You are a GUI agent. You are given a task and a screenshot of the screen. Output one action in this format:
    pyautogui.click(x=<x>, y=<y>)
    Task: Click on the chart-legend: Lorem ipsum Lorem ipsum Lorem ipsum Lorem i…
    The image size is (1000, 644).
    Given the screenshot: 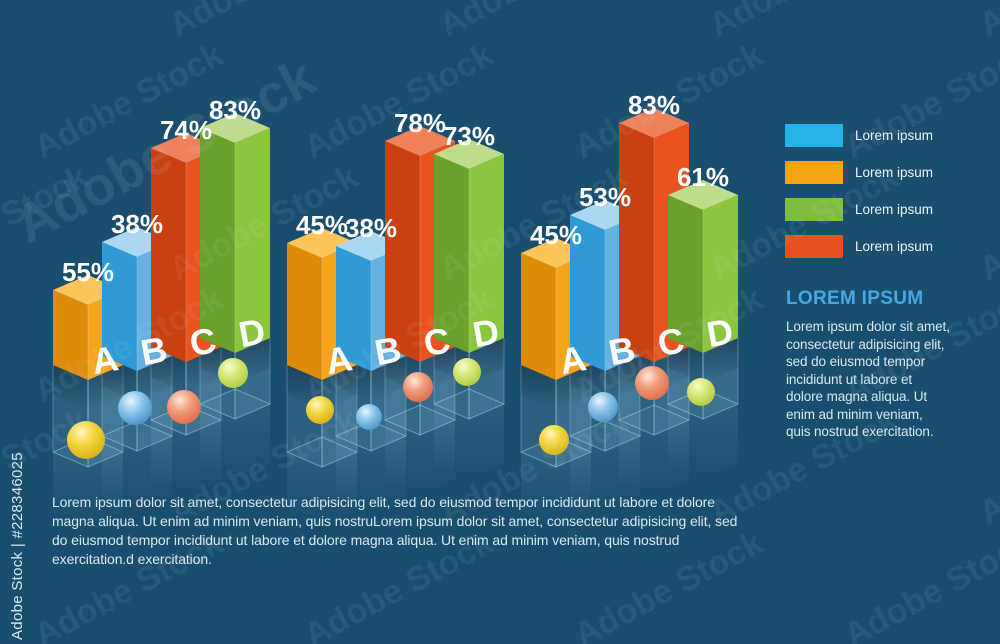 What is the action you would take?
    pyautogui.click(x=859, y=198)
    